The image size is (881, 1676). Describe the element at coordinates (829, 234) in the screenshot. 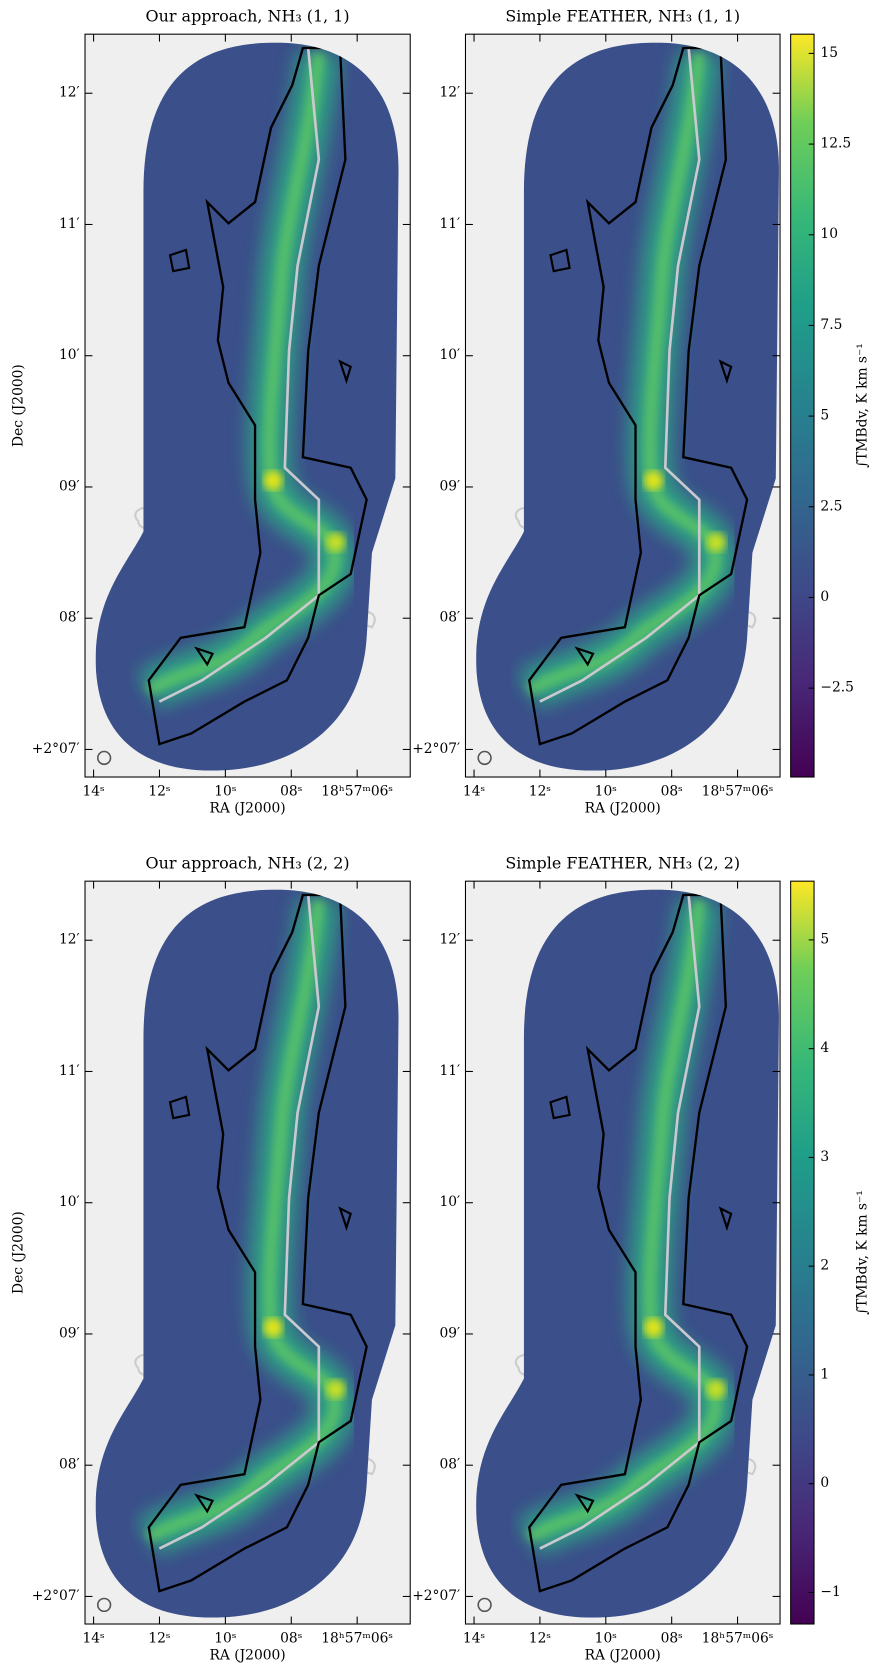

I see `colorbar-tick-label: 10` at that location.